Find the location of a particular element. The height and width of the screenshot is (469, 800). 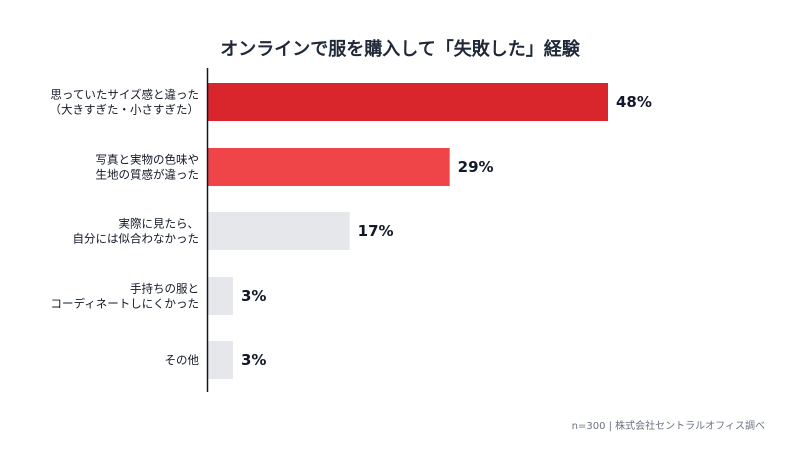

category-label-1-line-0: 写真と実物の色味や is located at coordinates (148, 160).